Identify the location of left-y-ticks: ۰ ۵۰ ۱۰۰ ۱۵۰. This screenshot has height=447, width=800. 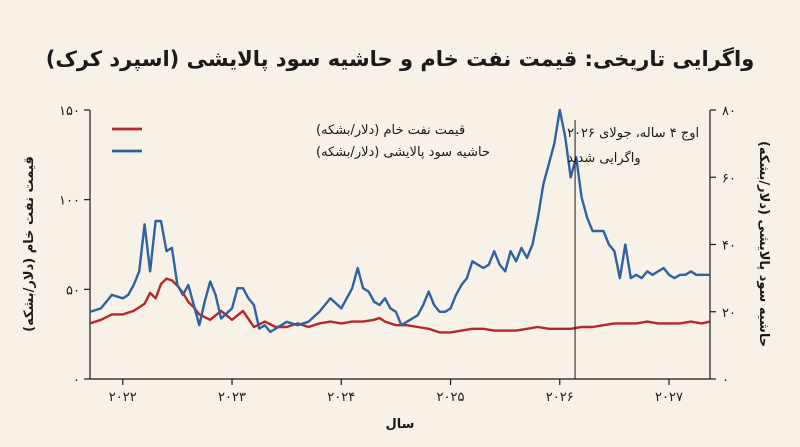
(74, 246).